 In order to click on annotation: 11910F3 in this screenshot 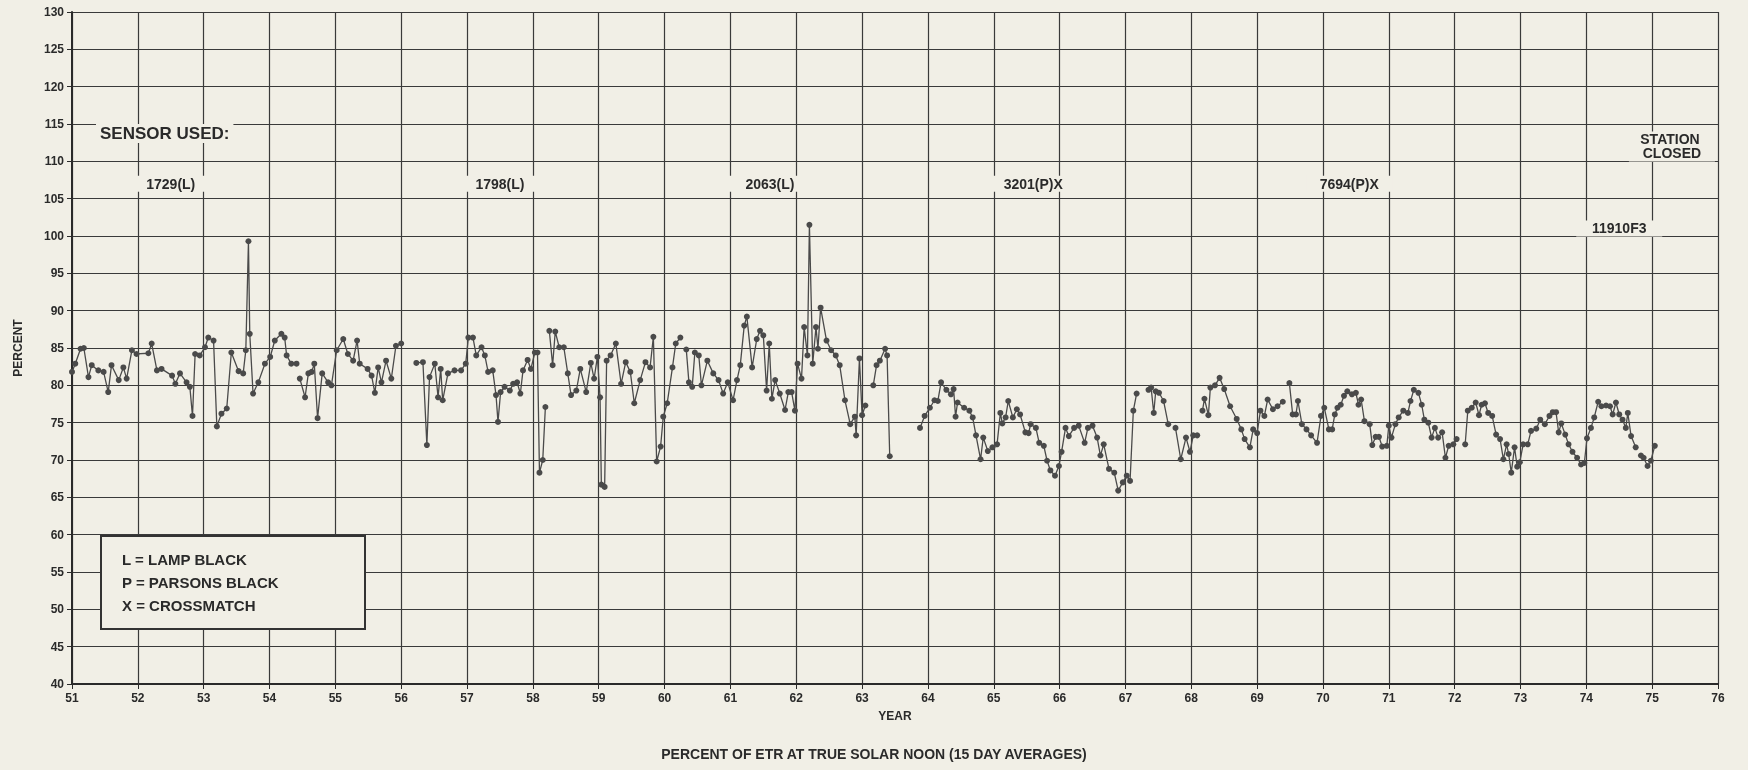, I will do `click(1619, 228)`.